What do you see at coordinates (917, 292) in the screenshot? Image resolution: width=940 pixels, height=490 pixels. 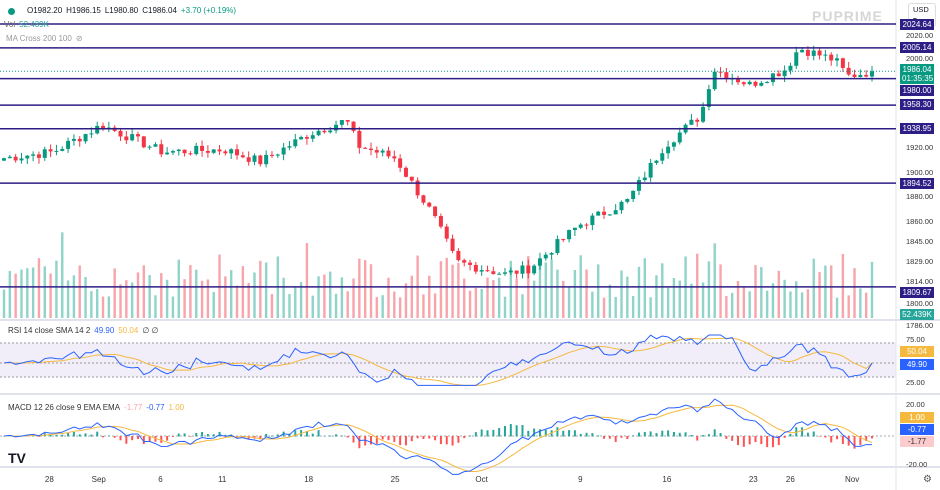 I see `level-label: 1809.67` at bounding box center [917, 292].